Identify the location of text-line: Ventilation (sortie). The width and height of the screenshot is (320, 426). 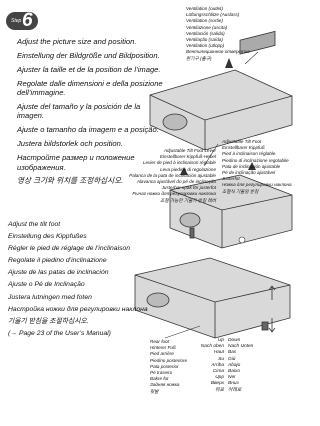
(204, 21).